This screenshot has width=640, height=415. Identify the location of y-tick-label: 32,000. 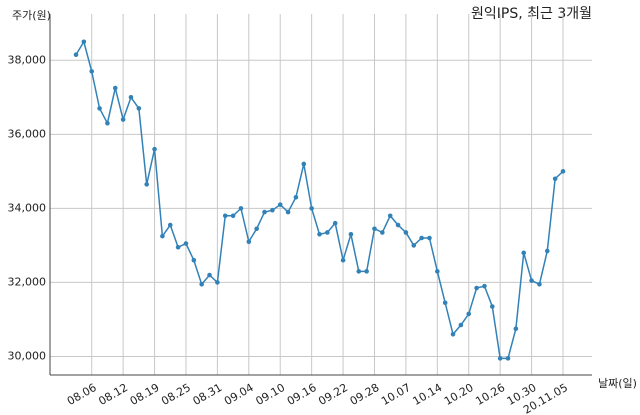
(27, 281).